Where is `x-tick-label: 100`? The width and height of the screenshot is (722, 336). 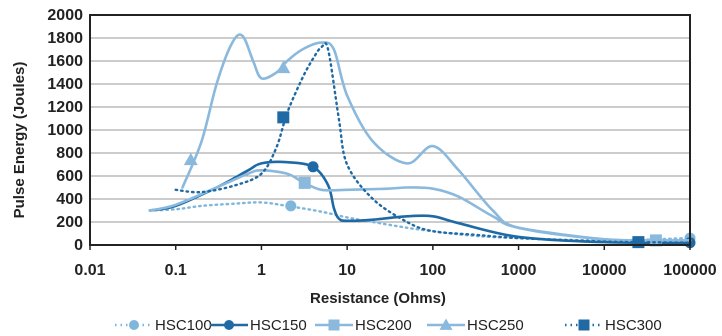 x-tick-label: 100 is located at coordinates (433, 270).